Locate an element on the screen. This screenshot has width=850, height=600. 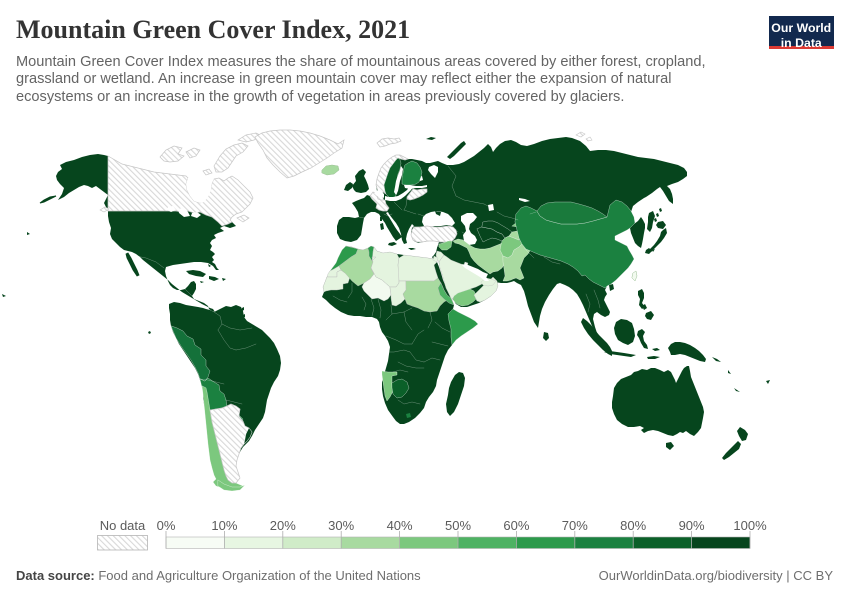
svg-text: 10% is located at coordinates (224, 525).